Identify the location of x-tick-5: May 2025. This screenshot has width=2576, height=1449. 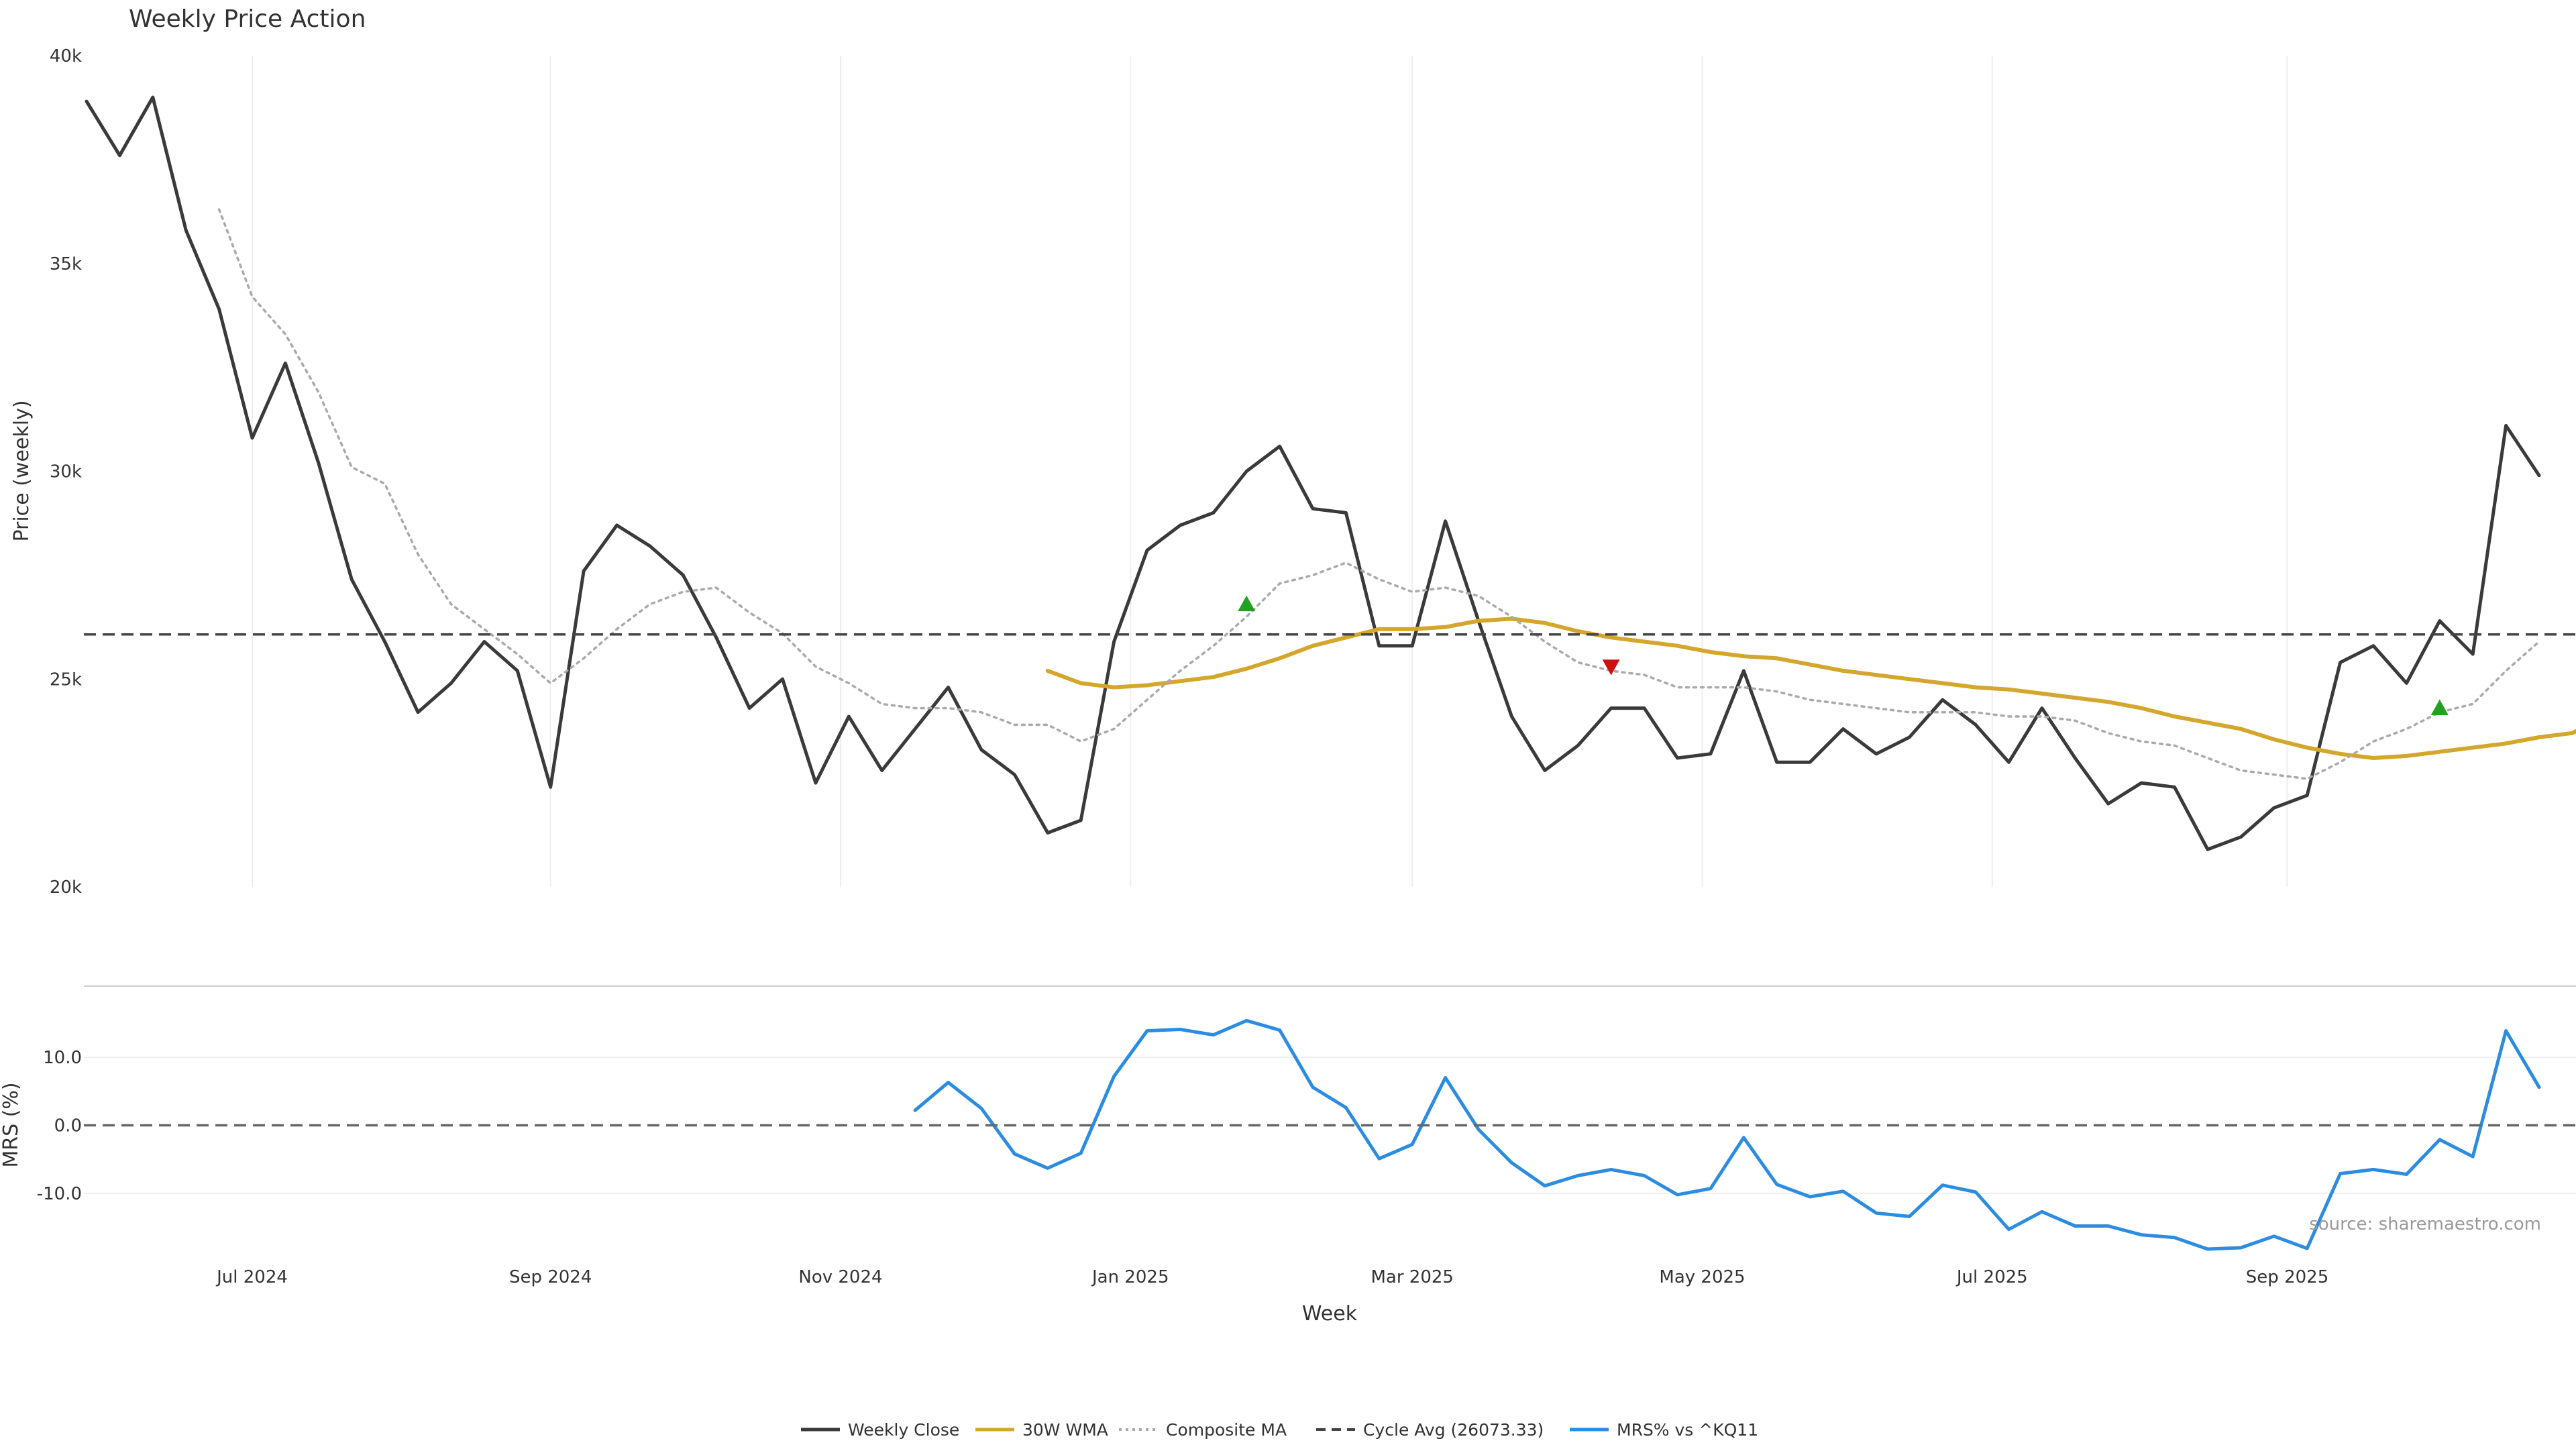
(1702, 1277).